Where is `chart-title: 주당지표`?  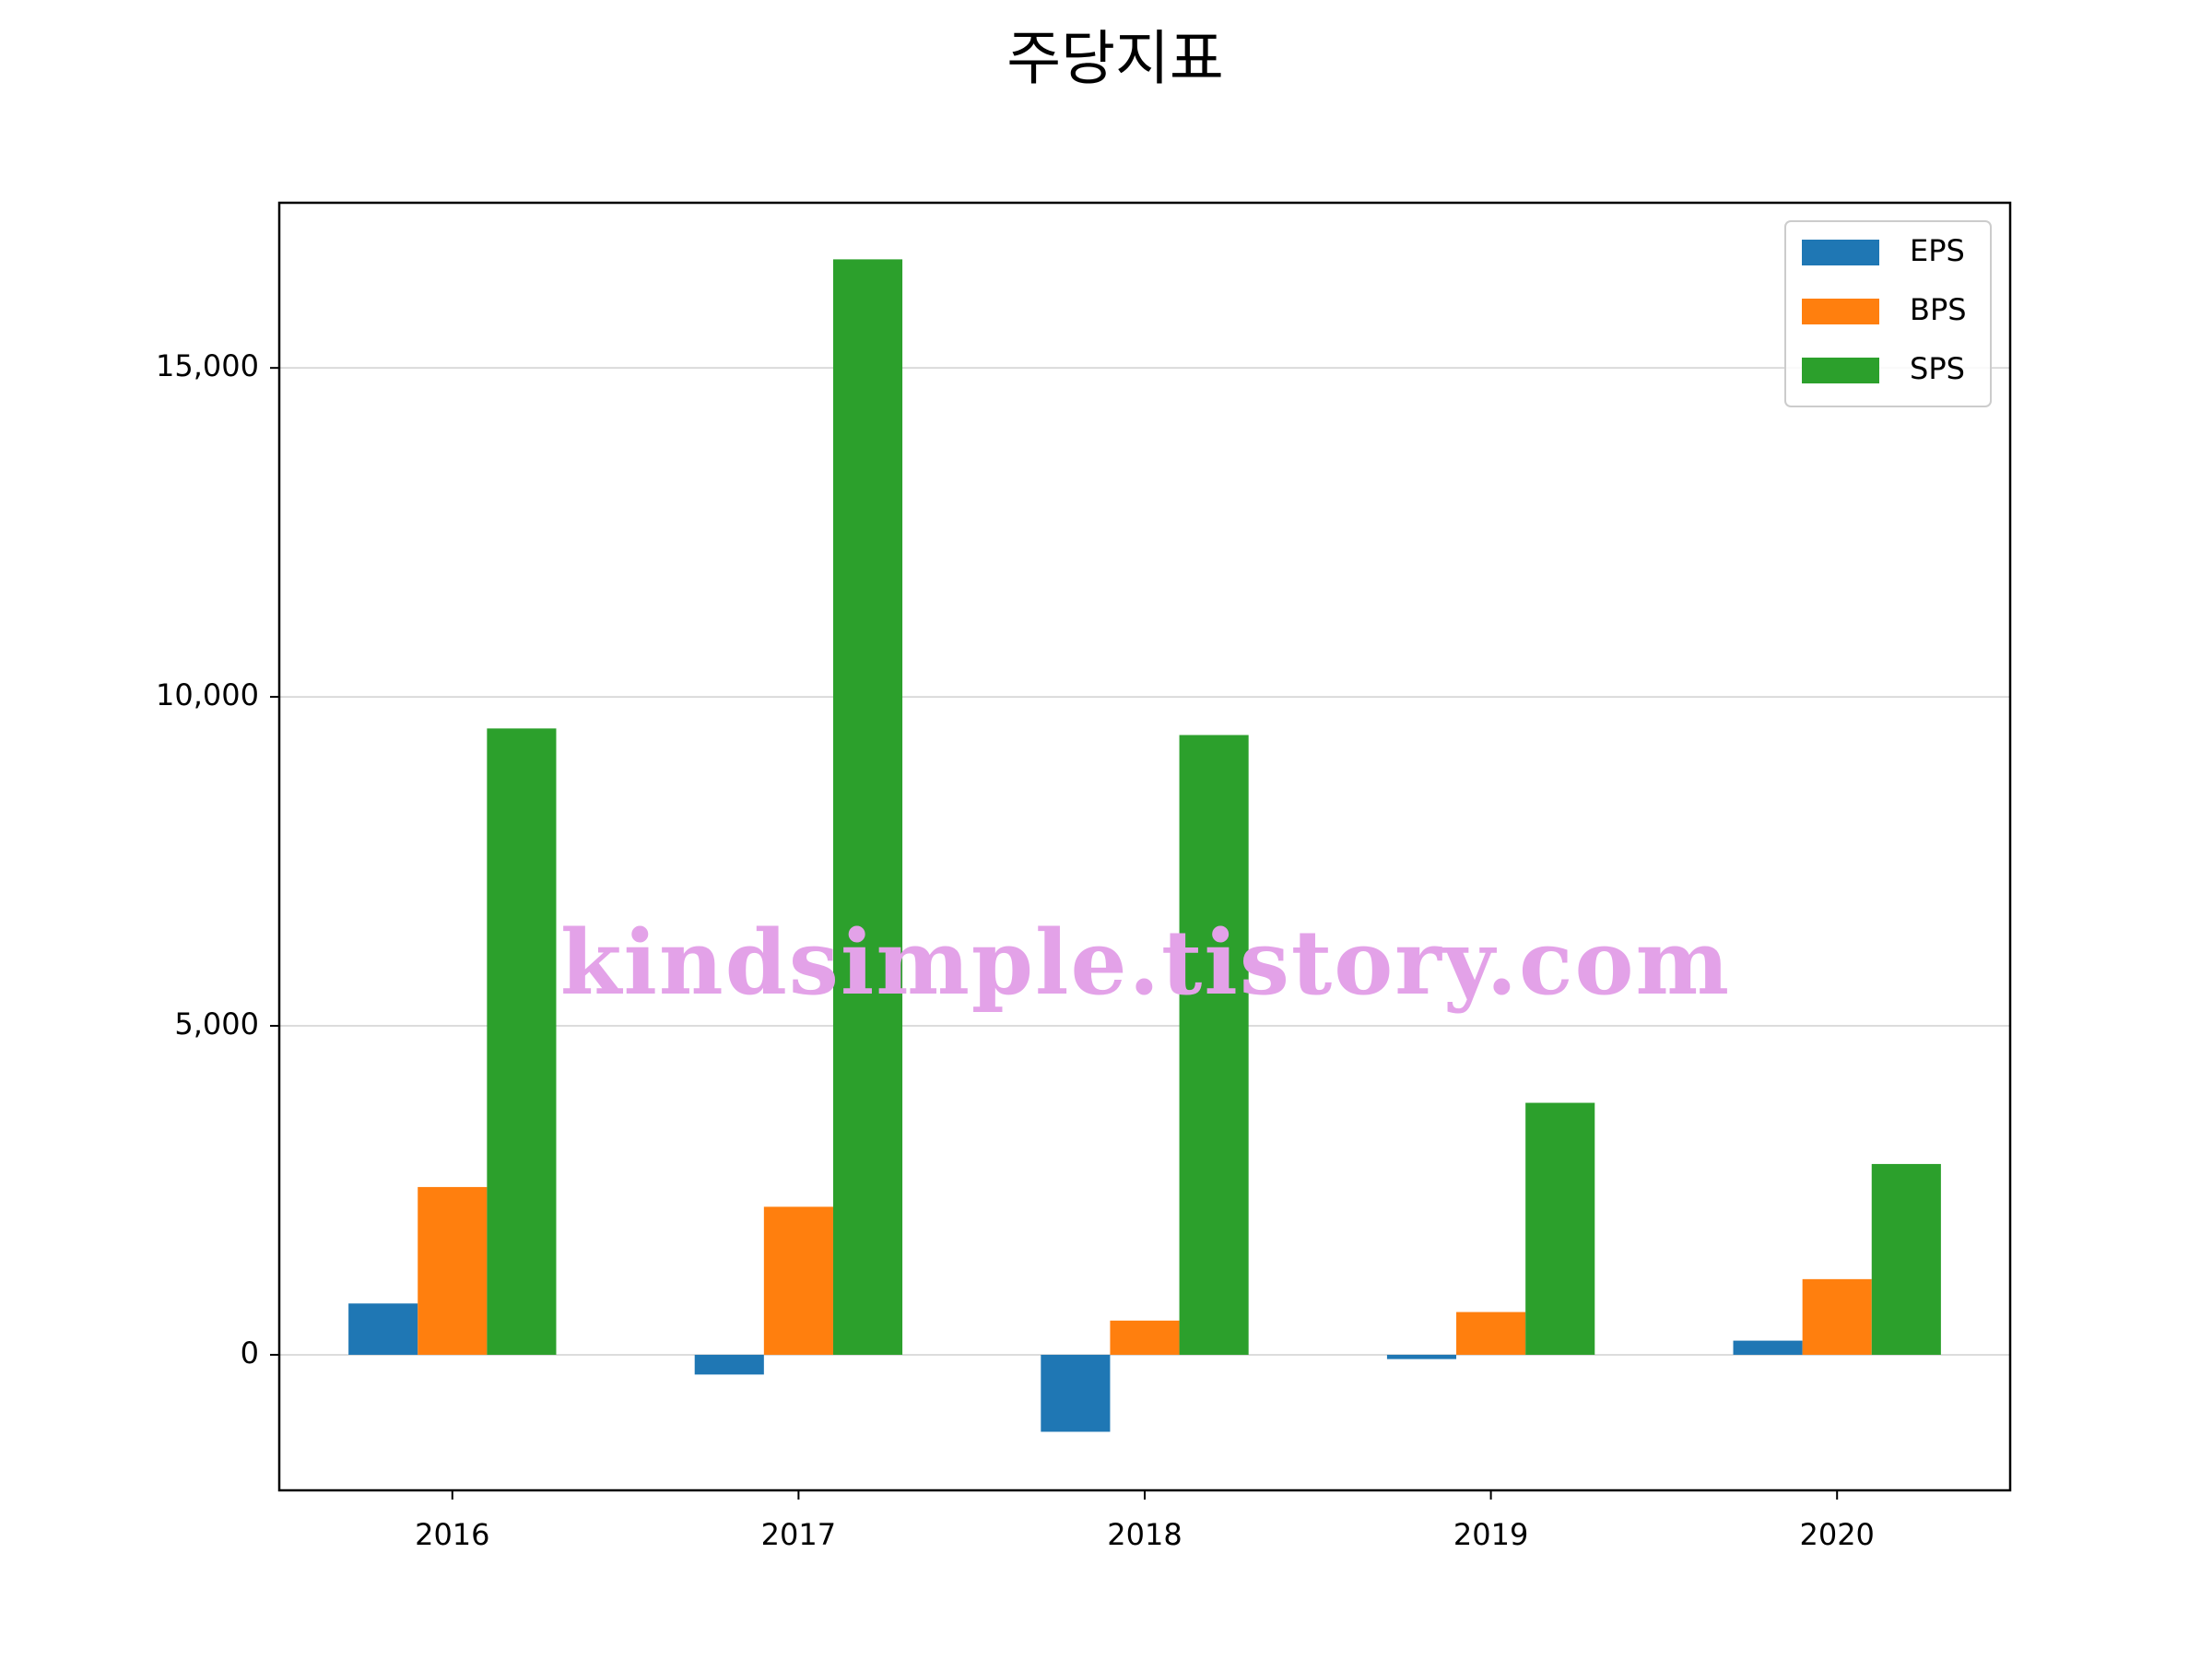 chart-title: 주당지표 is located at coordinates (1115, 60).